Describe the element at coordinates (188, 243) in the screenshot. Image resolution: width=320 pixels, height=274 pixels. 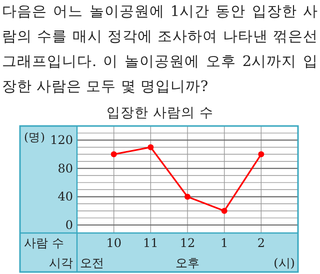
I see `x-tick-label: 12` at that location.